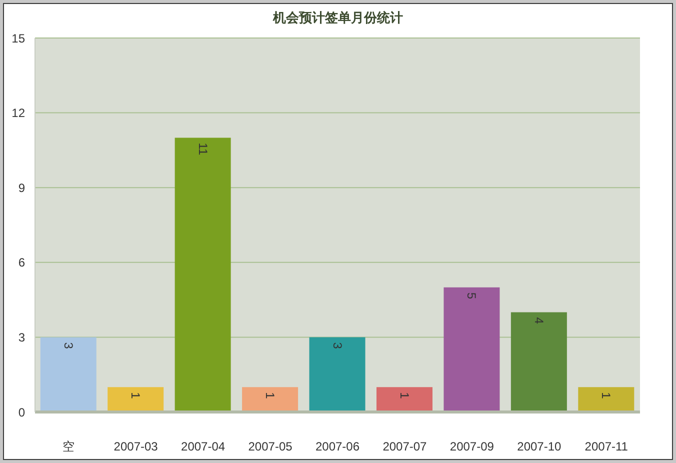 This screenshot has height=463, width=676. Describe the element at coordinates (136, 447) in the screenshot. I see `x-tick-label: 2007-03` at that location.